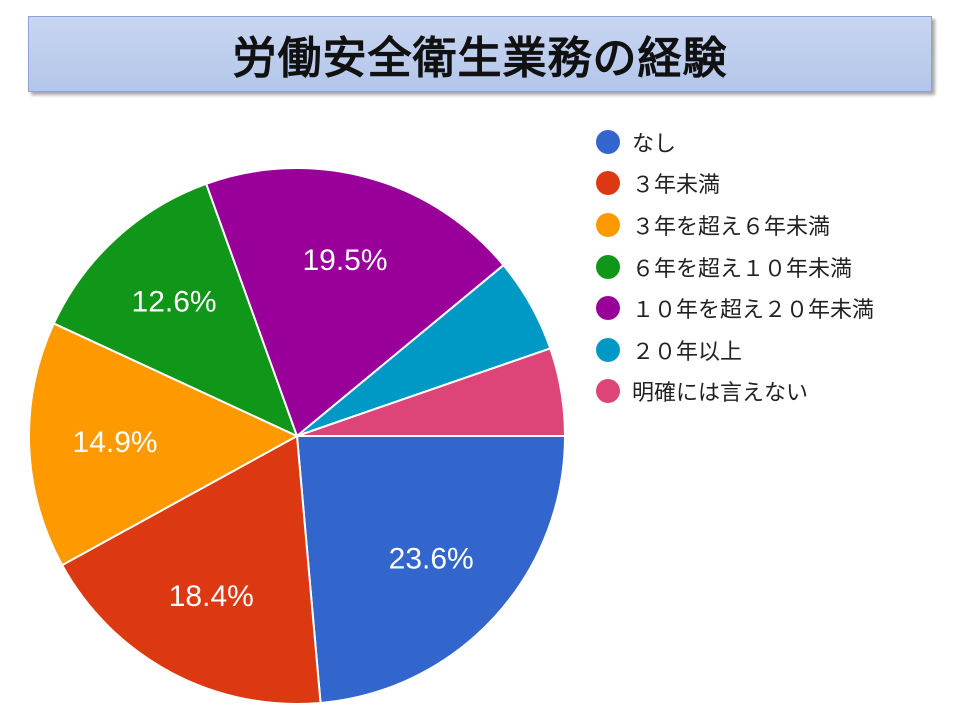 The image size is (960, 720). Describe the element at coordinates (742, 269) in the screenshot. I see `legend-label: ６年を超え１０年未満` at that location.